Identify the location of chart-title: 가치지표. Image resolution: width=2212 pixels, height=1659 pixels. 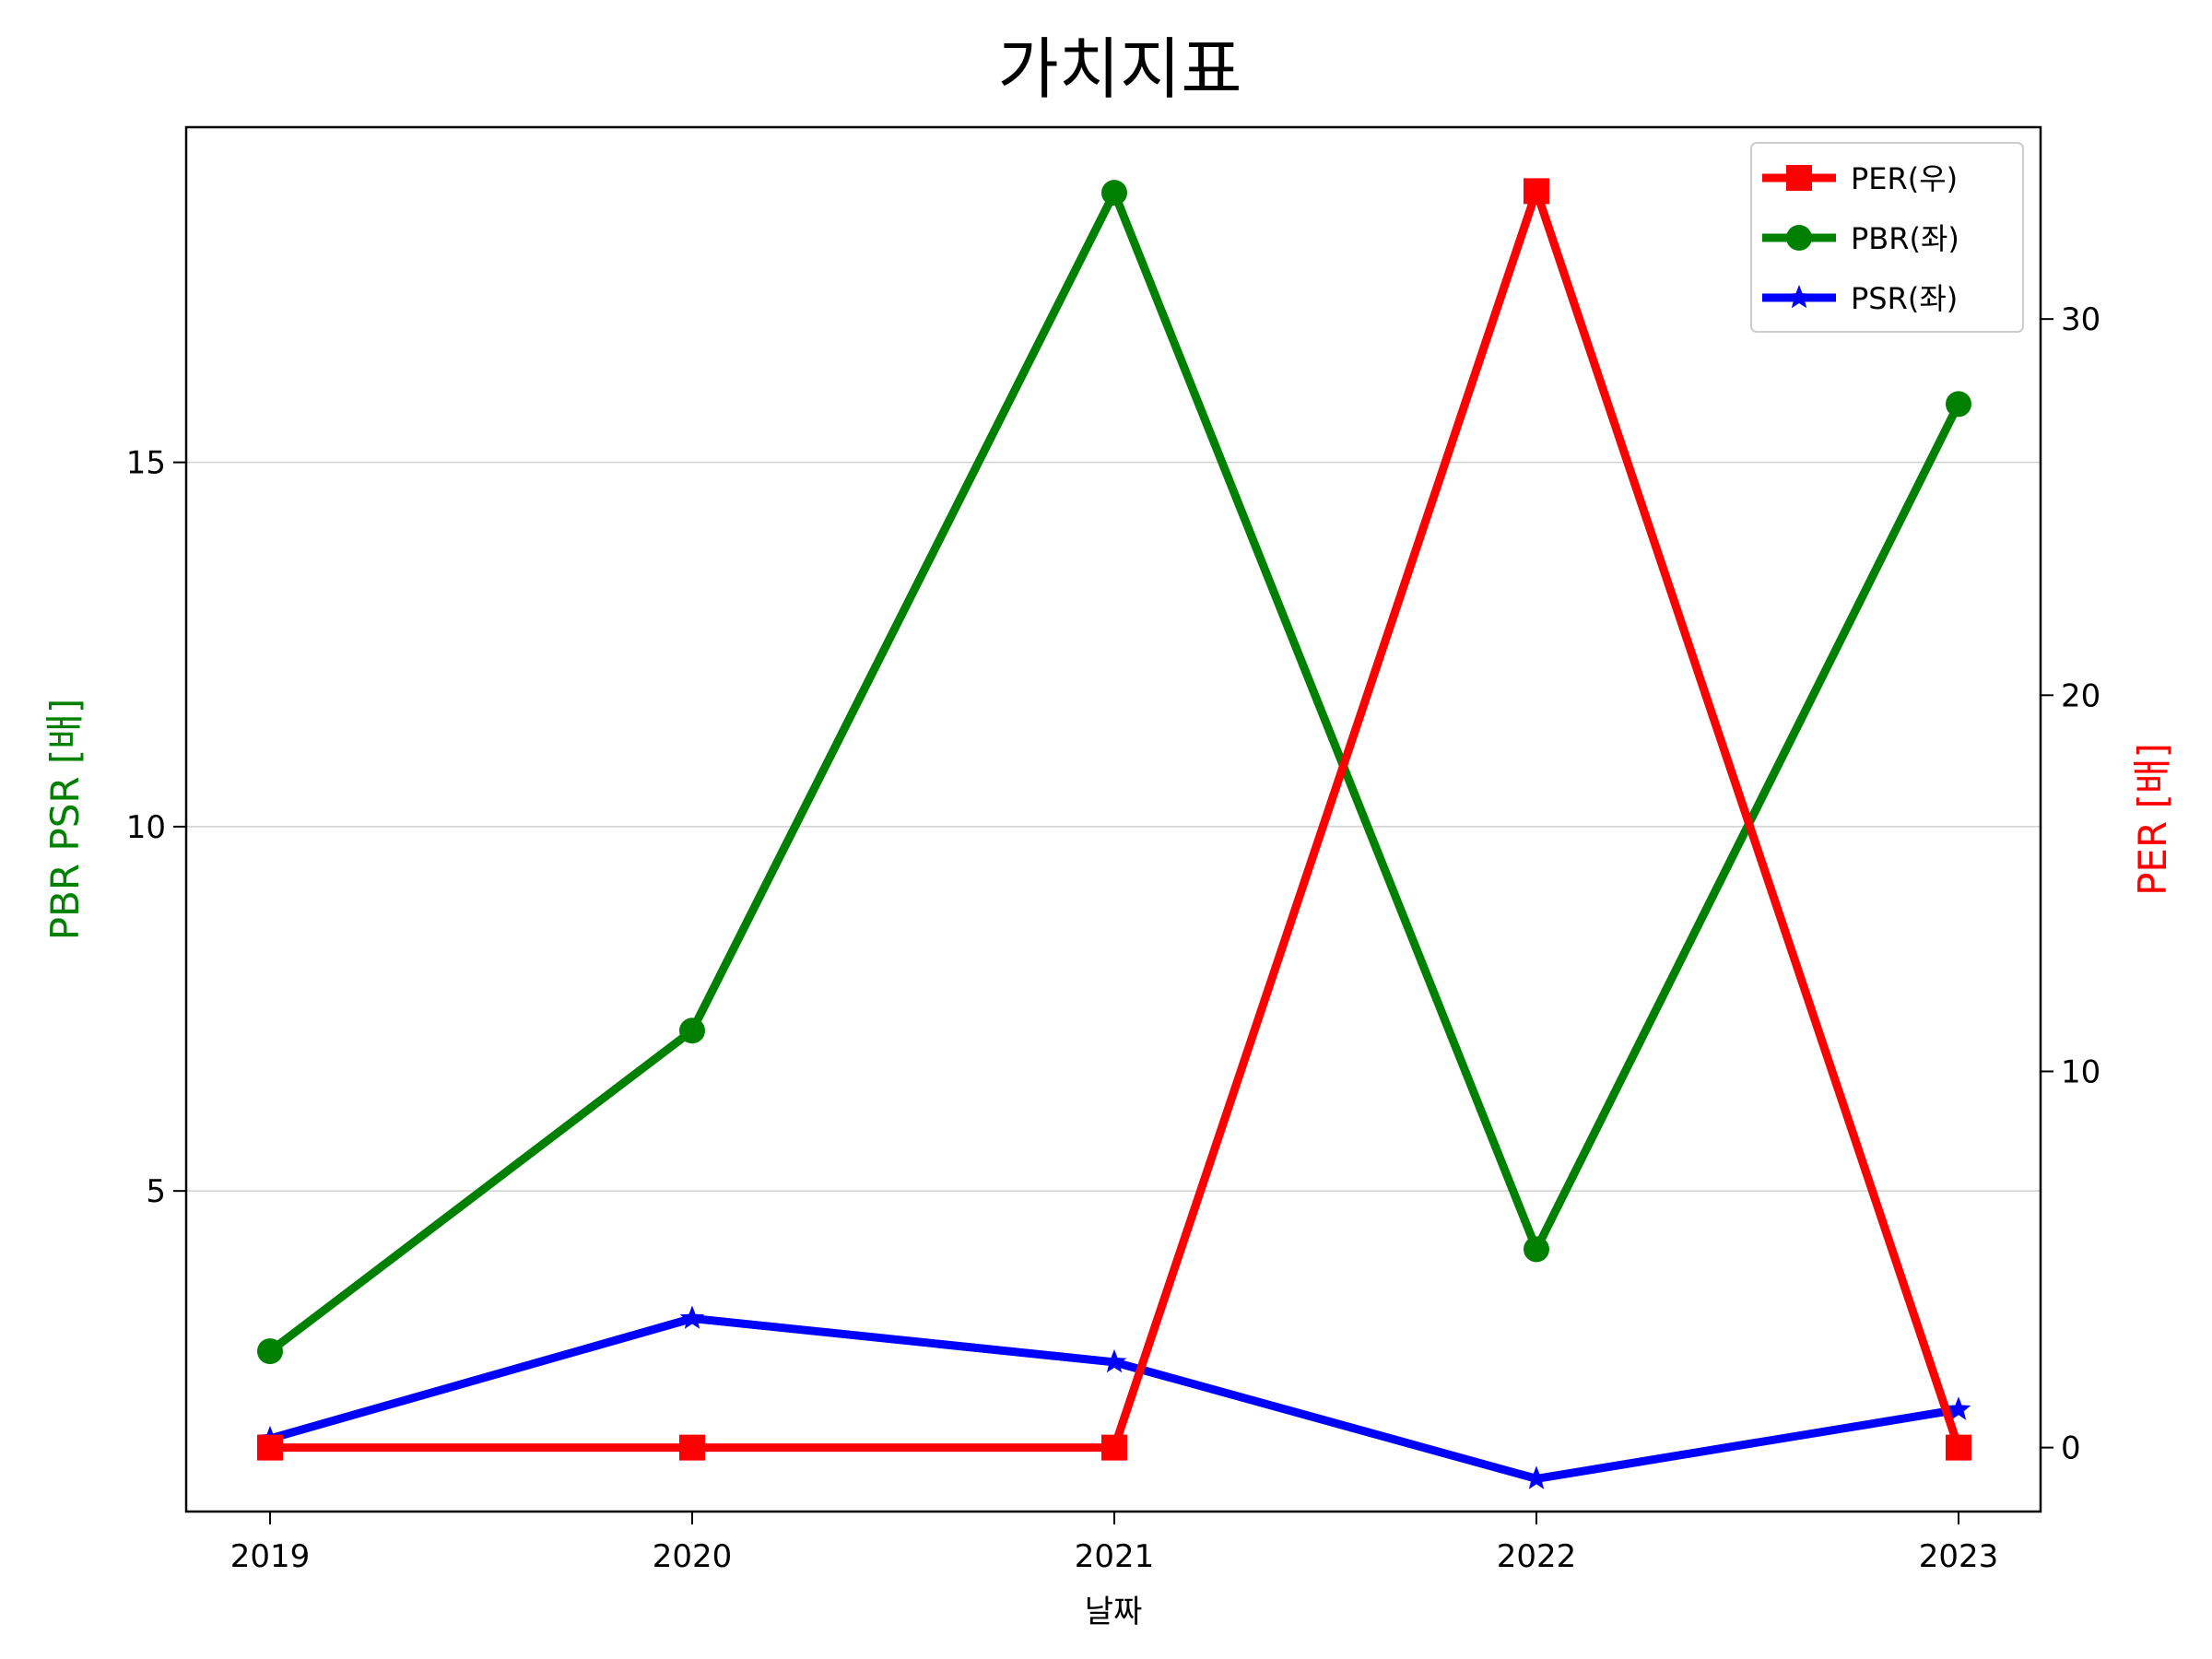
(1120, 69).